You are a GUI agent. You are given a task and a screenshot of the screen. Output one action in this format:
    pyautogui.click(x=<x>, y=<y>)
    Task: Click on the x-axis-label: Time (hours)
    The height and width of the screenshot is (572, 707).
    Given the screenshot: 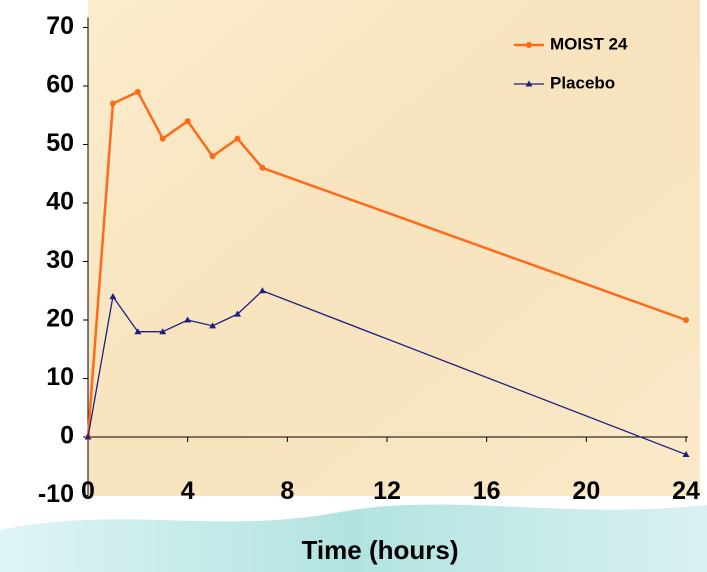 What is the action you would take?
    pyautogui.click(x=380, y=550)
    